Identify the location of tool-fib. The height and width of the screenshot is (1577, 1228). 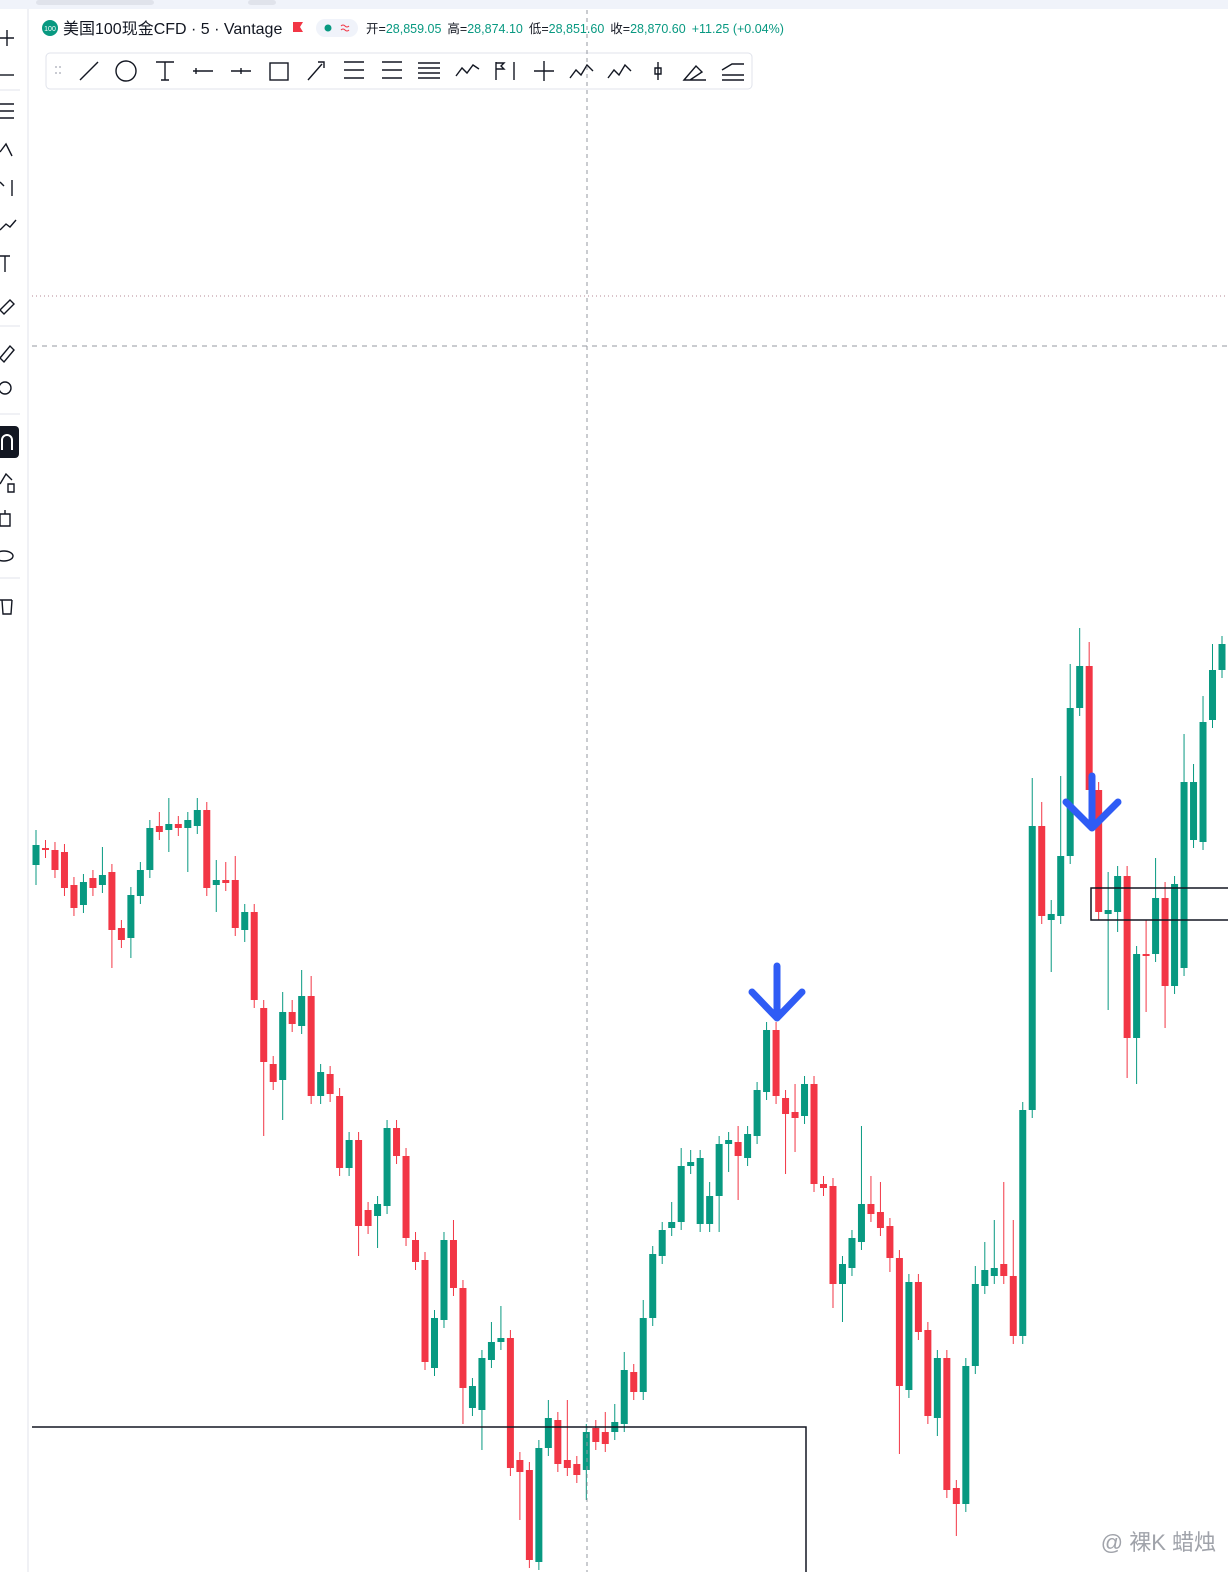
(354, 70).